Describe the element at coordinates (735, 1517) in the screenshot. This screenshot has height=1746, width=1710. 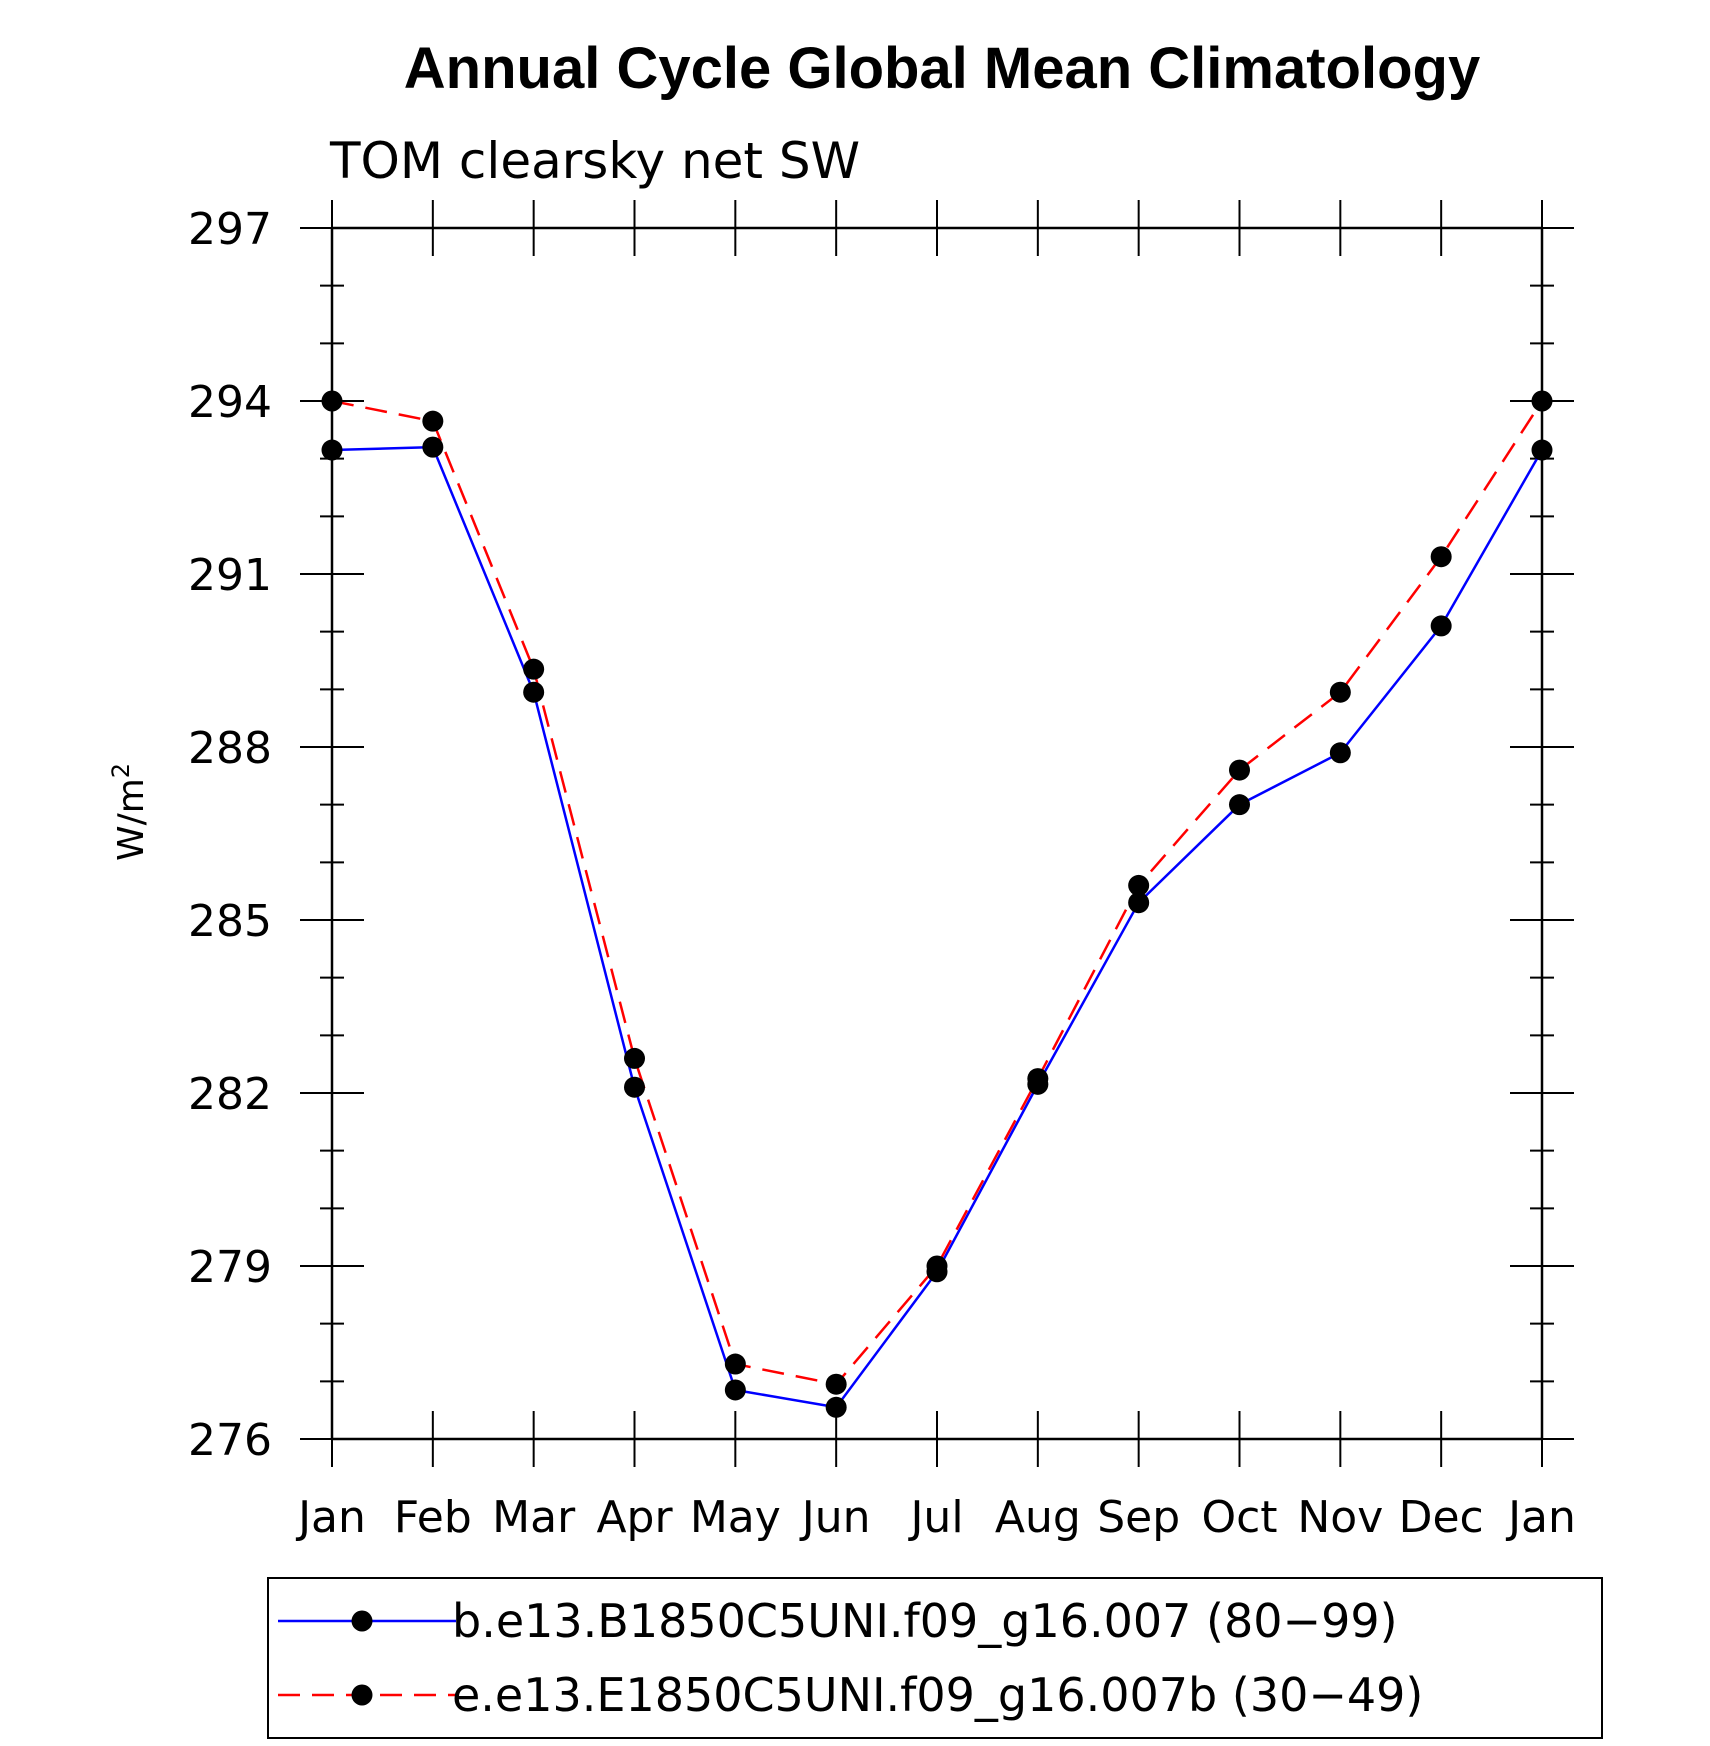
I see `x-tick-label: May` at that location.